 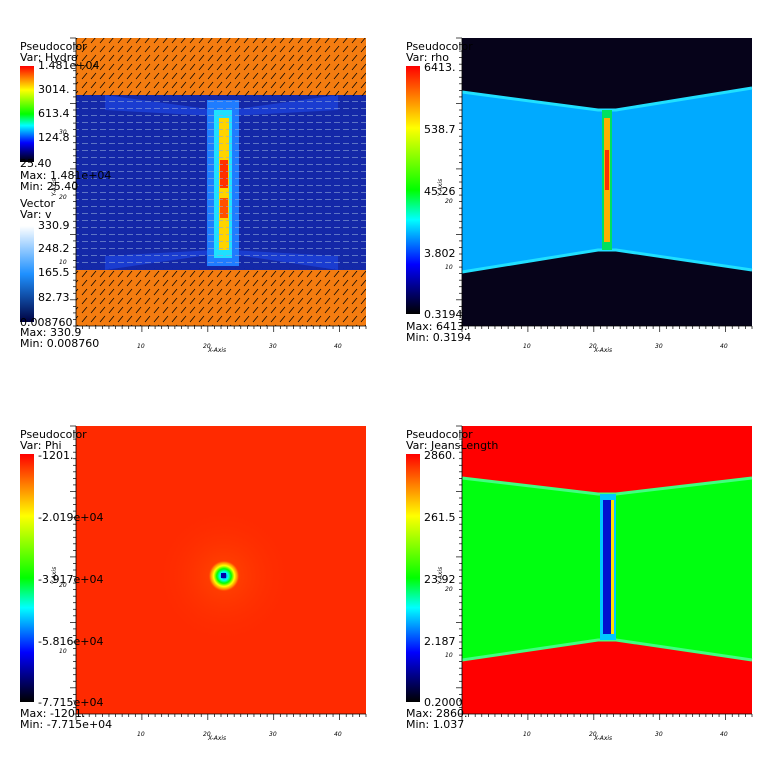 What do you see at coordinates (612, 567) in the screenshot?
I see `jeans-filament-edge` at bounding box center [612, 567].